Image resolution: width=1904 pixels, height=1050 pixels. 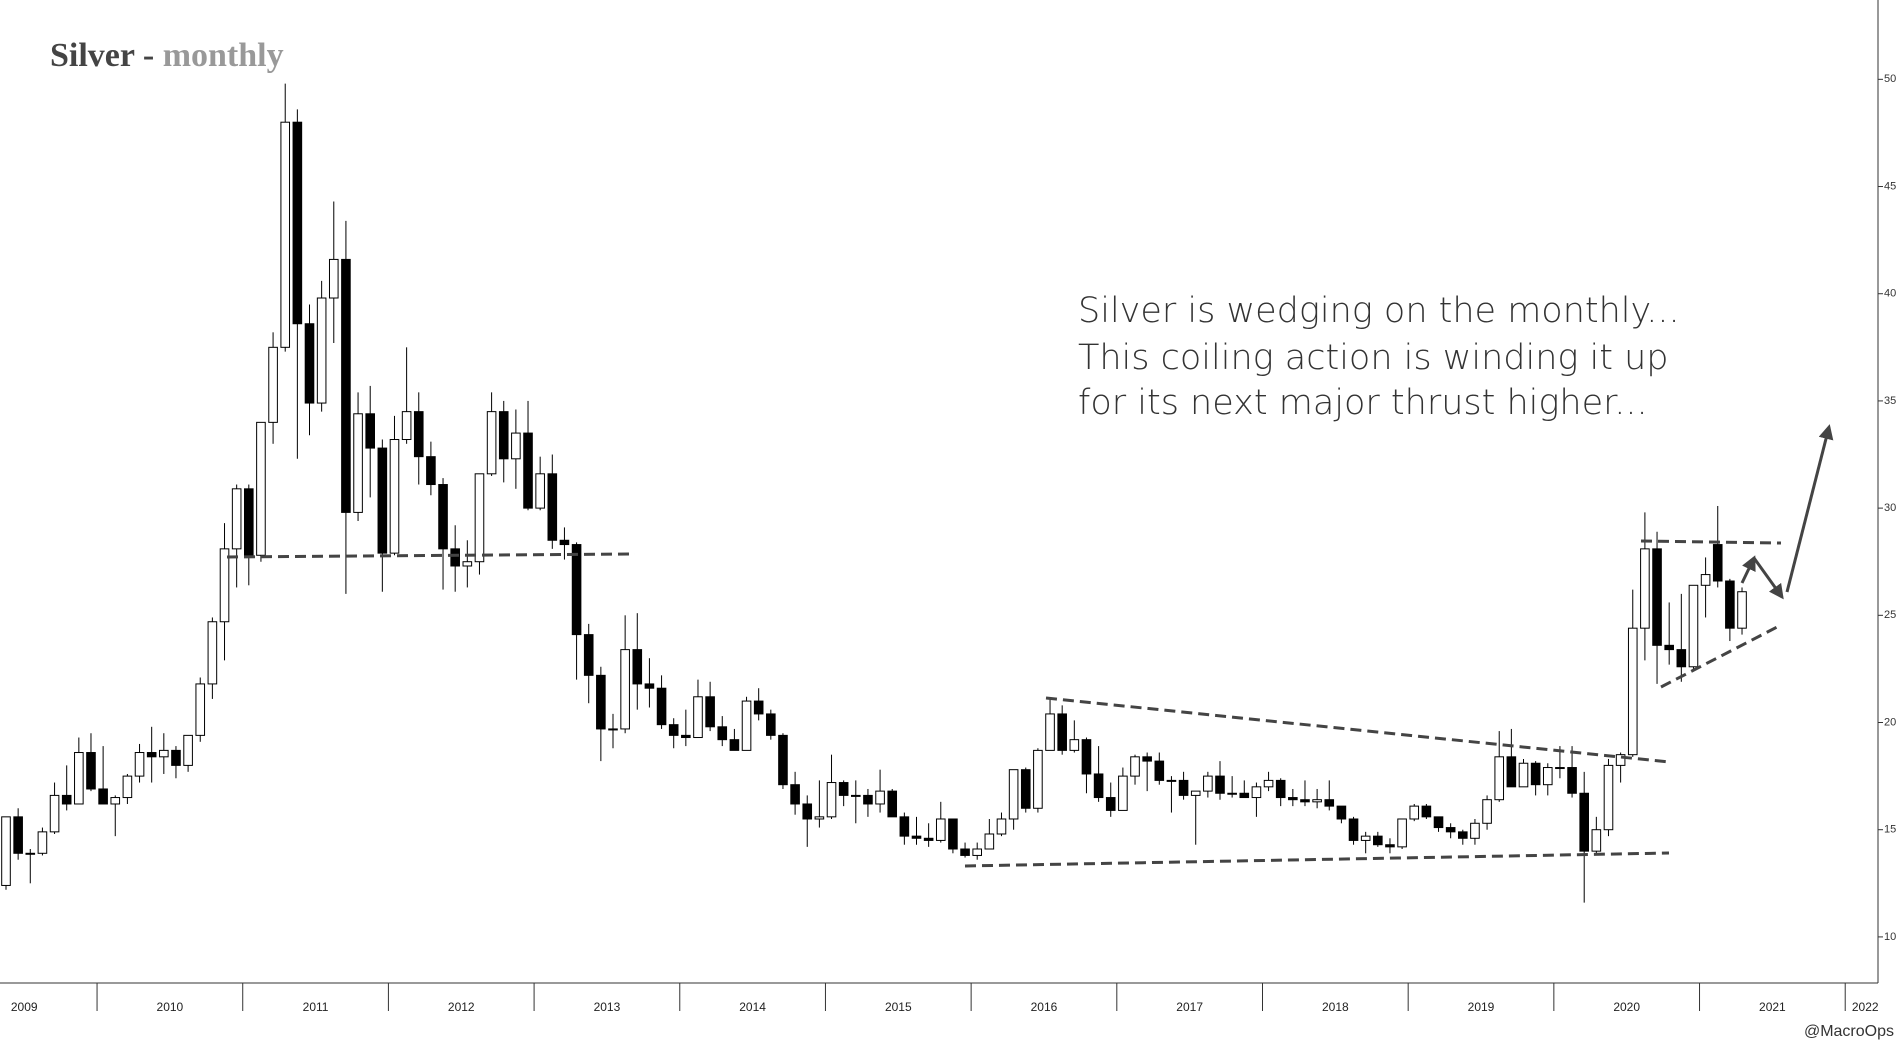 What do you see at coordinates (316, 1007) in the screenshot?
I see `x-tick-label: 2011` at bounding box center [316, 1007].